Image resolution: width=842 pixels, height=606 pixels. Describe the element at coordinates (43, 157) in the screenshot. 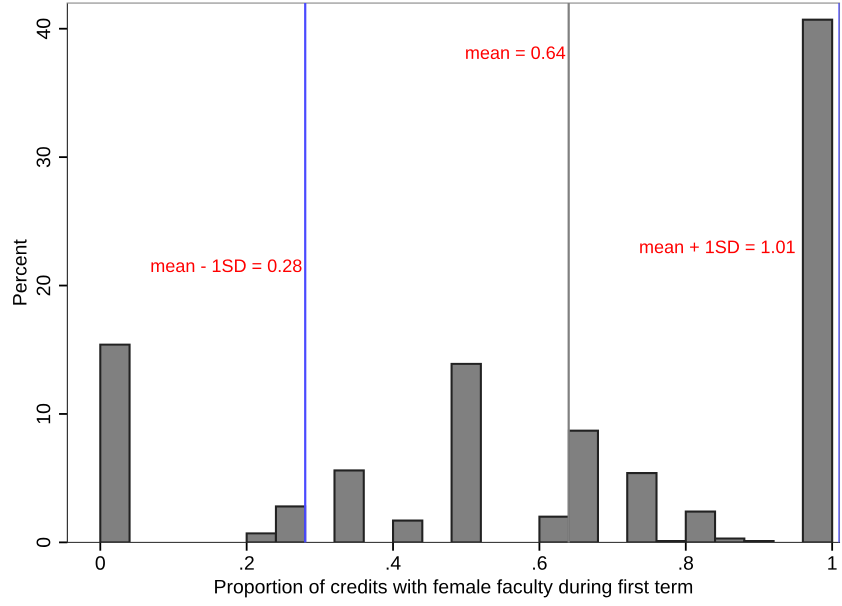

I see `y-tick-label: 30` at that location.